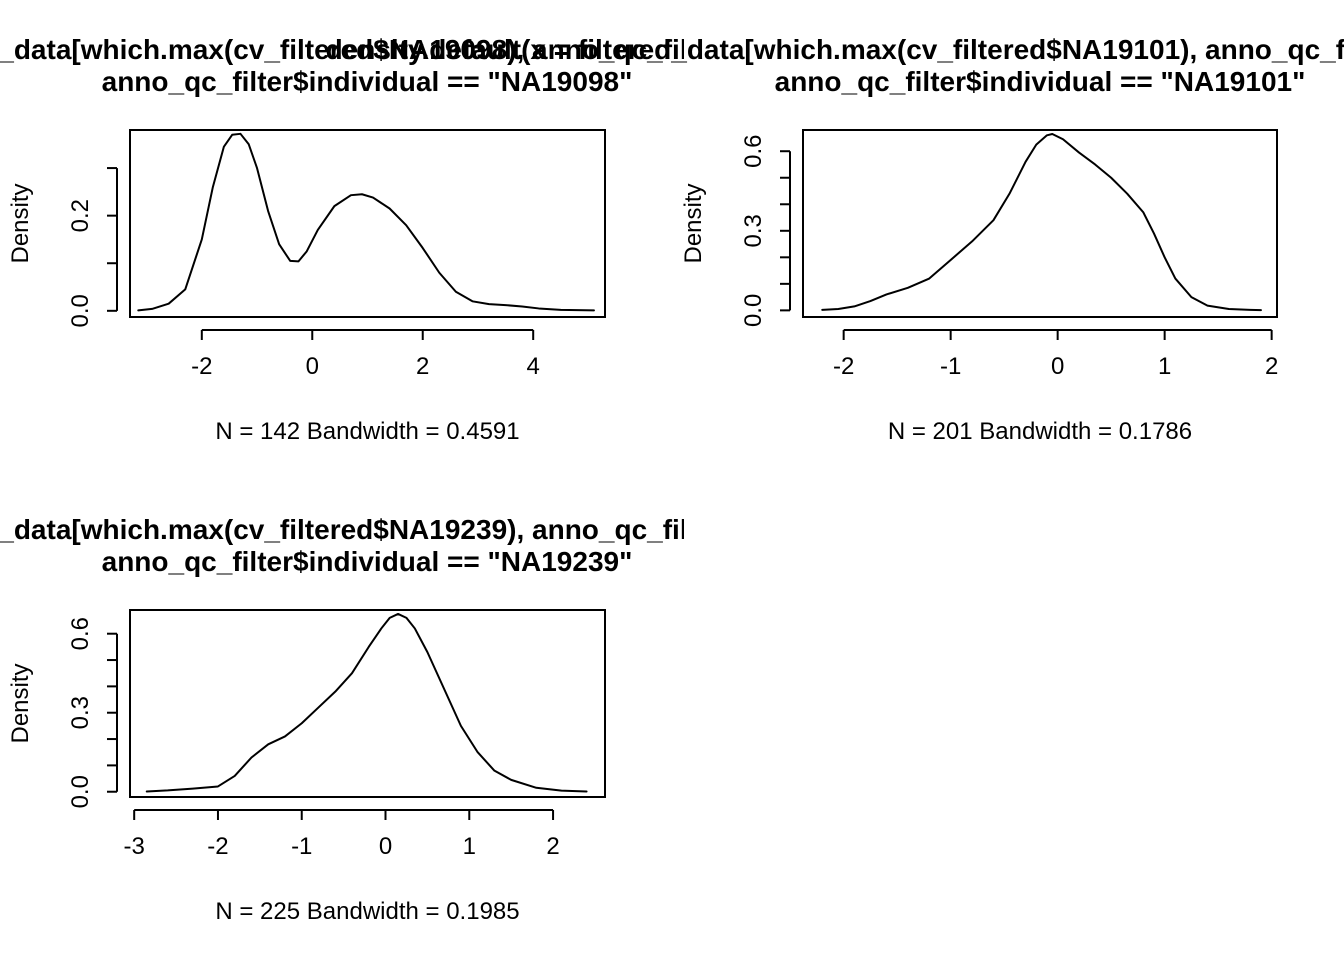  Describe the element at coordinates (367, 911) in the screenshot. I see `x-axis-label: N = 225 Bandwidth = 0.1985` at that location.